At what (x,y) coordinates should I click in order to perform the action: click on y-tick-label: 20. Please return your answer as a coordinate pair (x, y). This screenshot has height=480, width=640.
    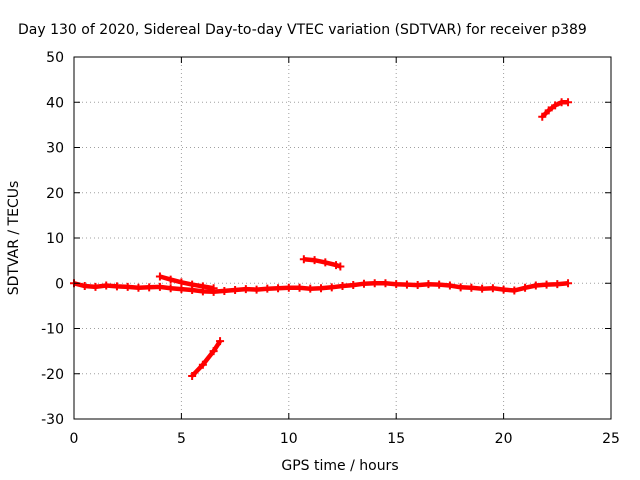
    Looking at the image, I should click on (55, 194).